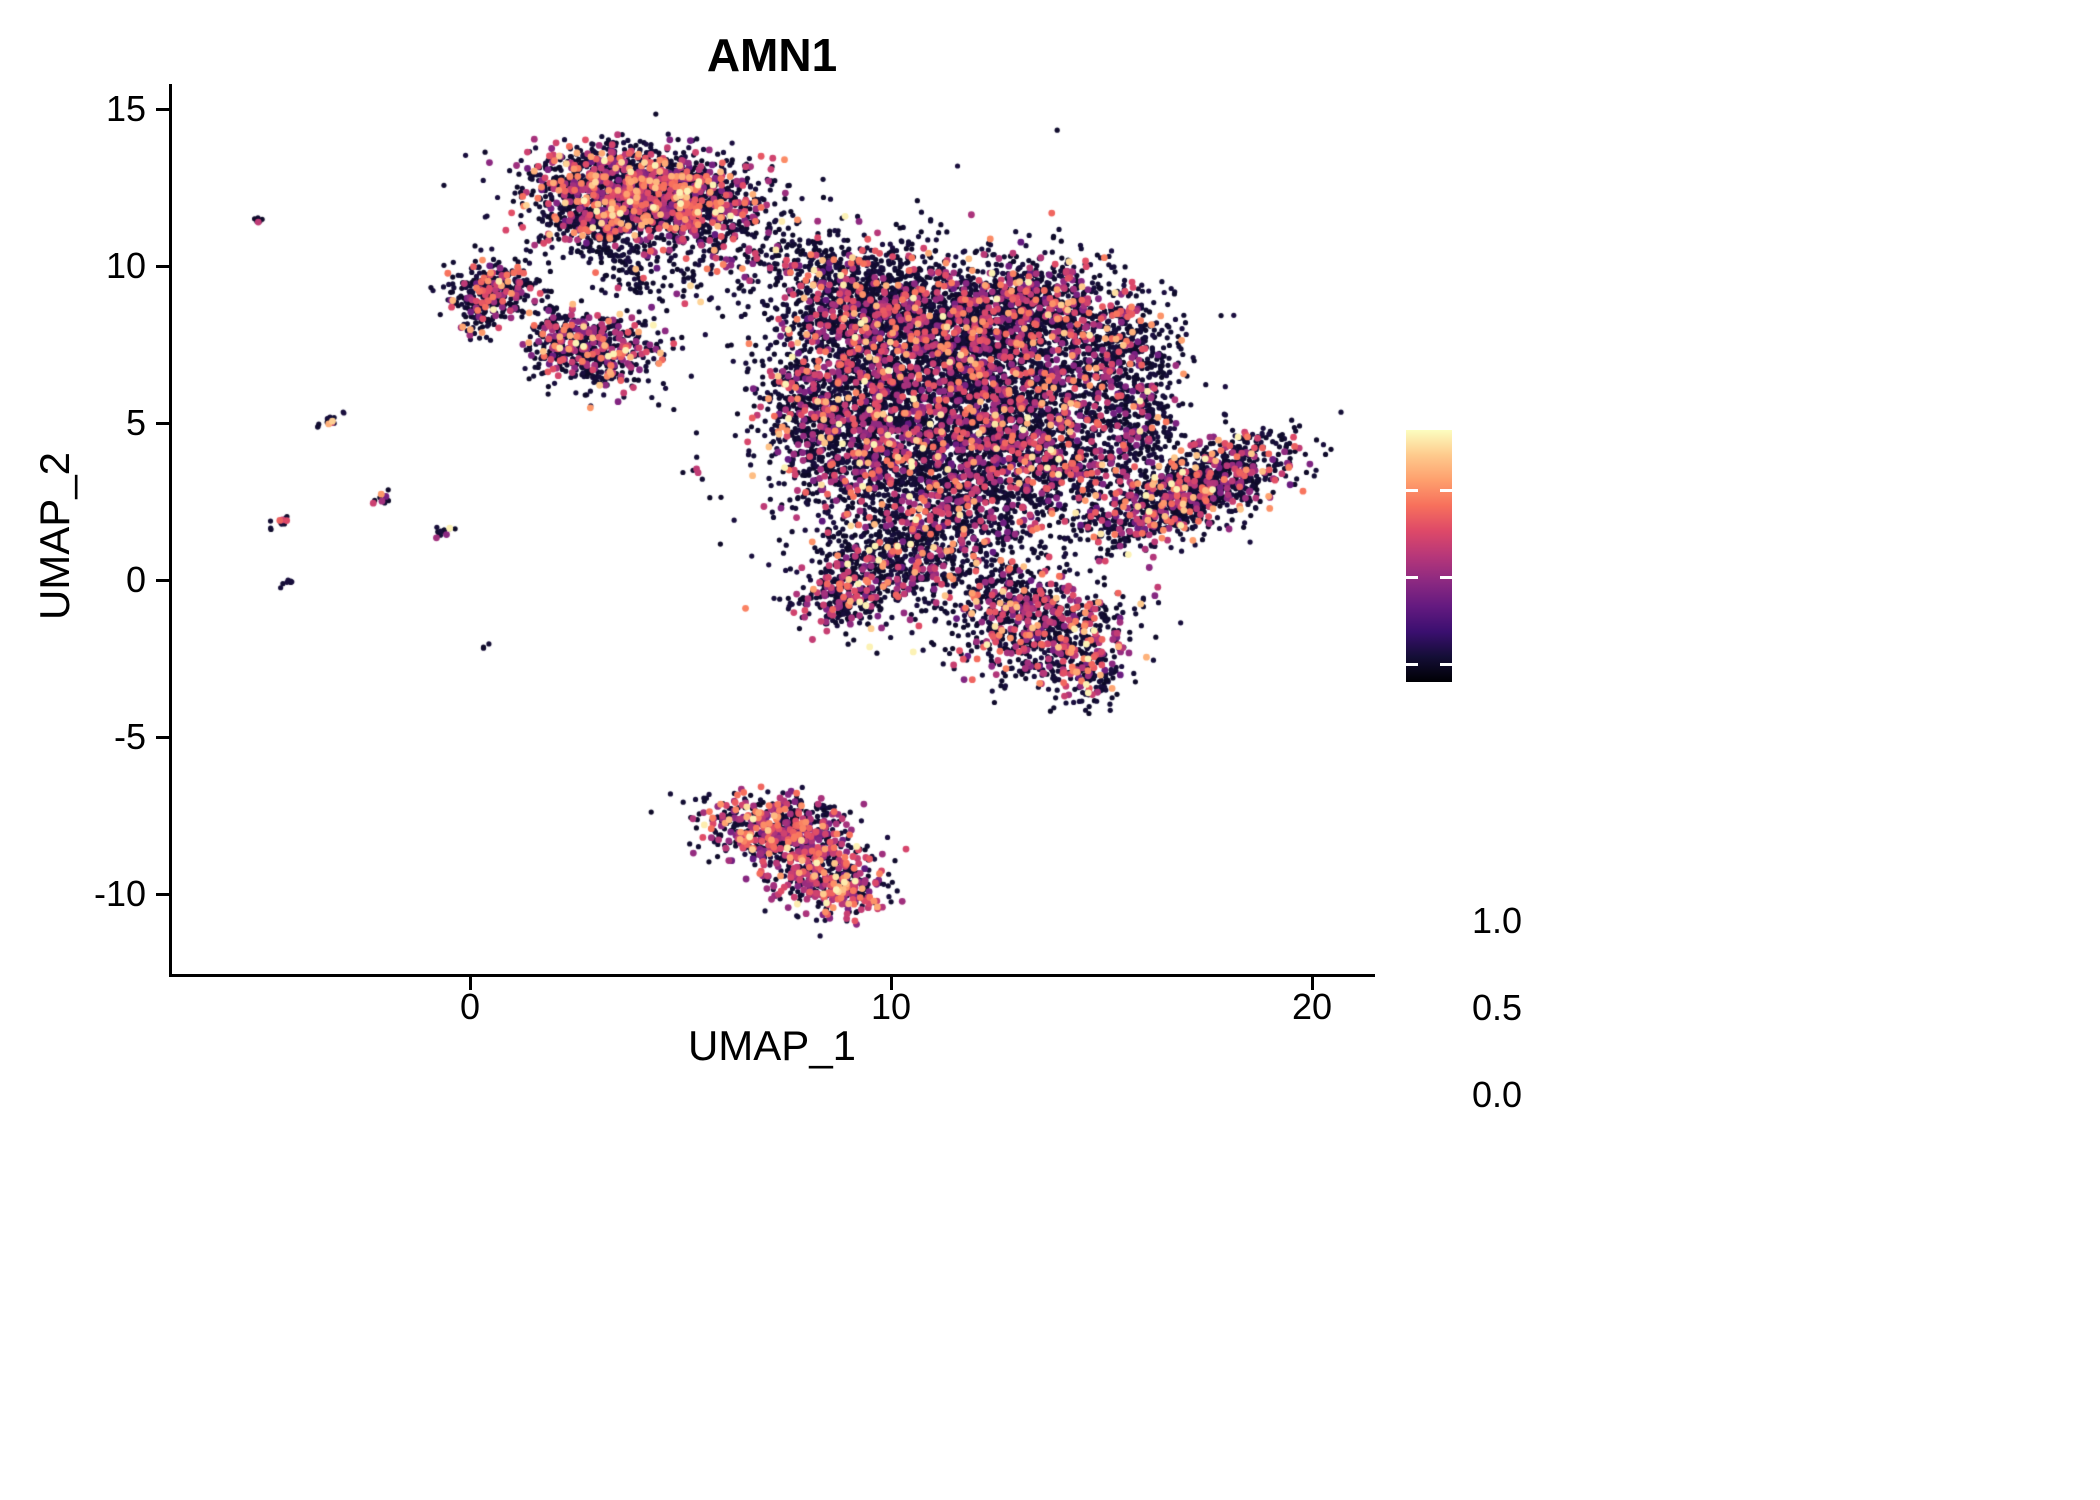  Describe the element at coordinates (170, 530) in the screenshot. I see `y-axis-line` at that location.